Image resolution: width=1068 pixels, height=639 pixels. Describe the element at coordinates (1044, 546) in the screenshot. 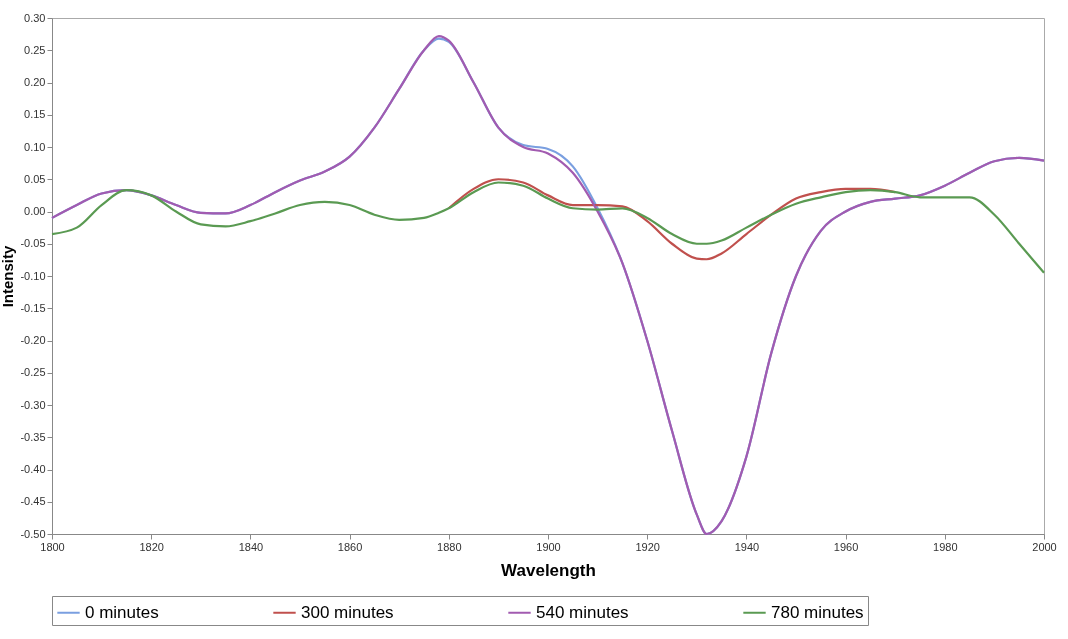

I see `x-tick-label: 2000` at that location.